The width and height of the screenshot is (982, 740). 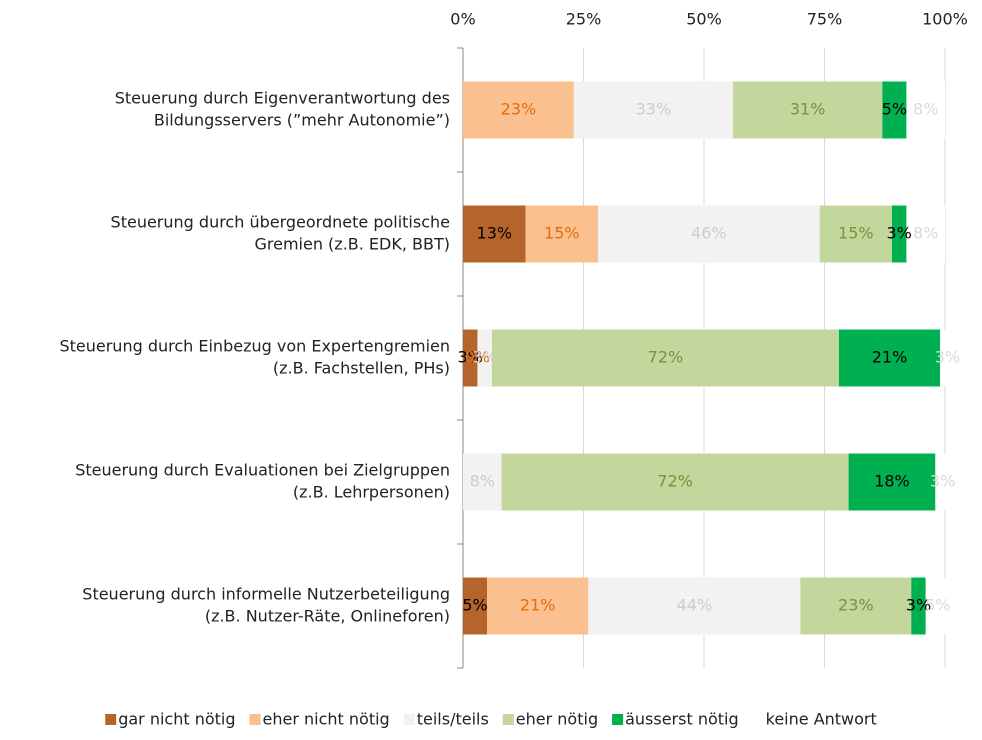 What do you see at coordinates (821, 719) in the screenshot?
I see `legend-label: keine Antwort` at bounding box center [821, 719].